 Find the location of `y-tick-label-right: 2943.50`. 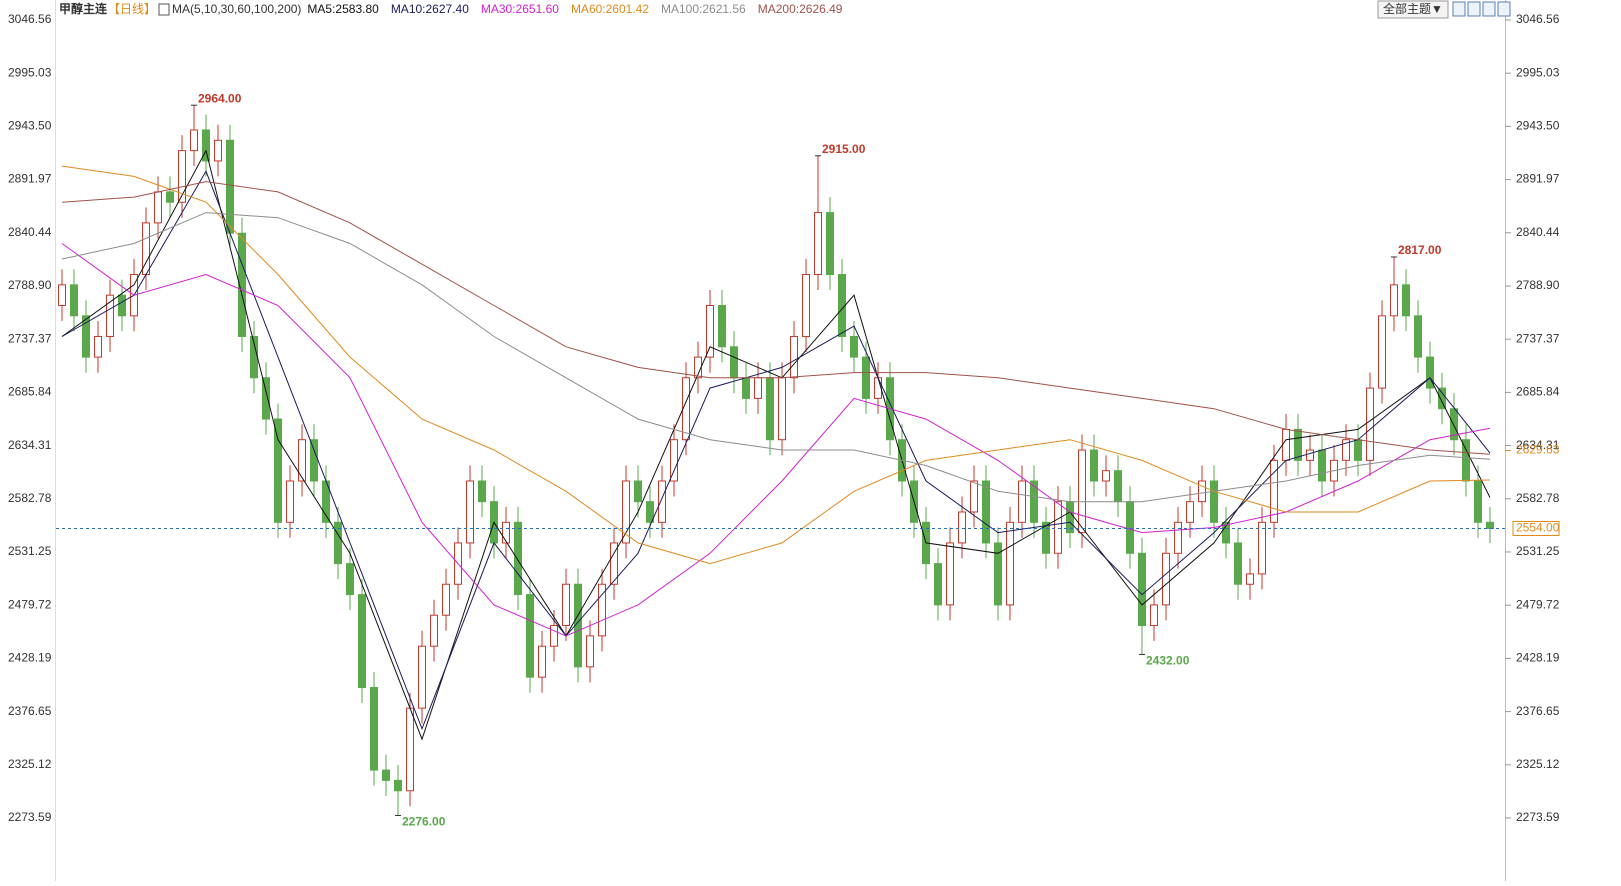

y-tick-label-right: 2943.50 is located at coordinates (1538, 126).